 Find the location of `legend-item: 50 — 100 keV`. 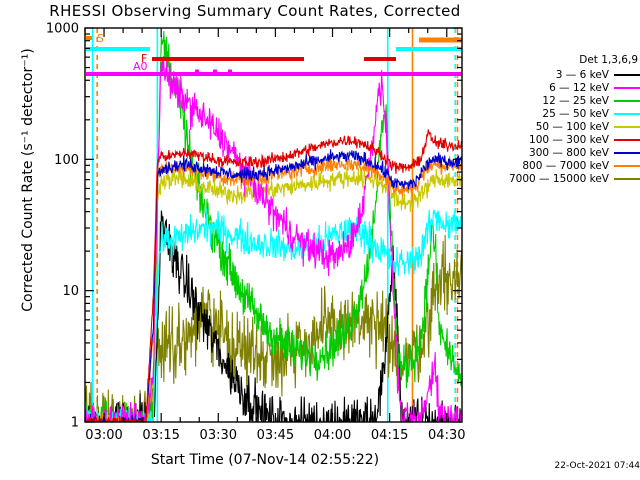

legend-item: 50 — 100 keV is located at coordinates (560, 126).